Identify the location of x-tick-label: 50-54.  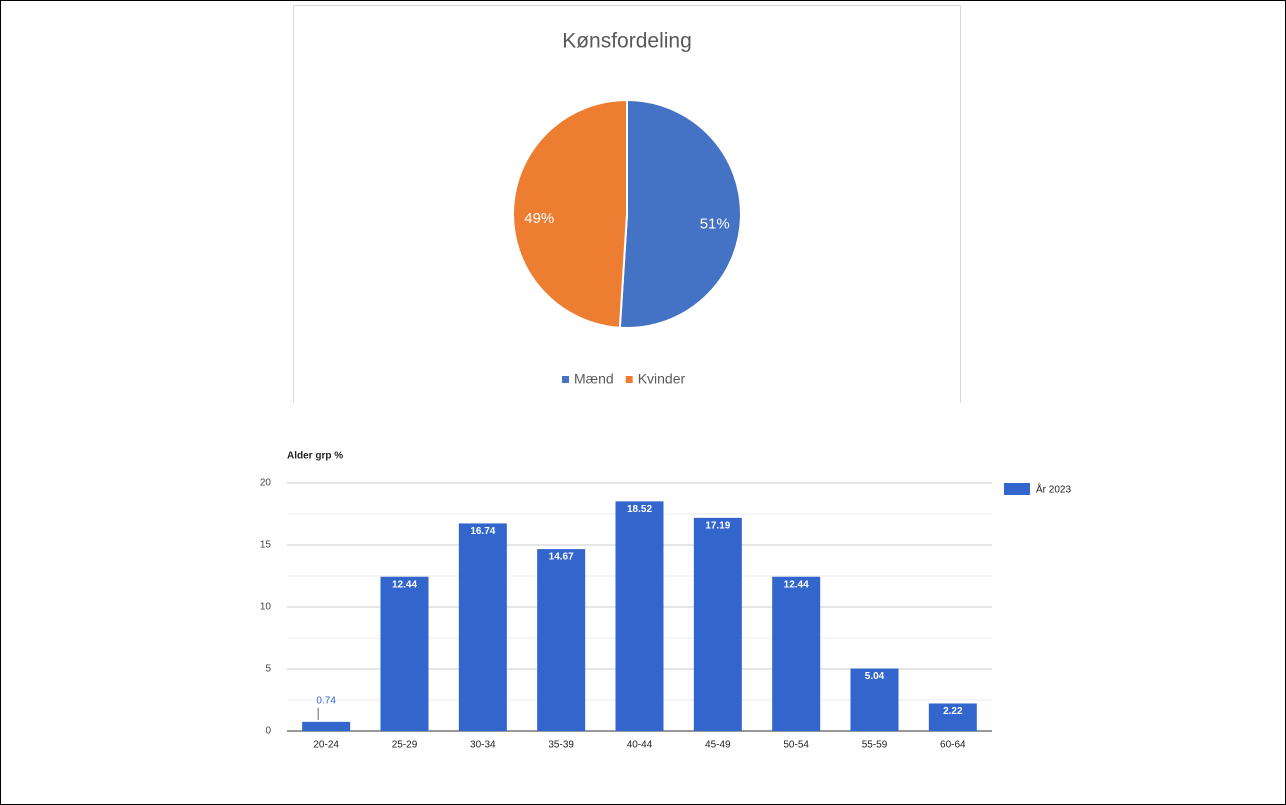
(796, 745).